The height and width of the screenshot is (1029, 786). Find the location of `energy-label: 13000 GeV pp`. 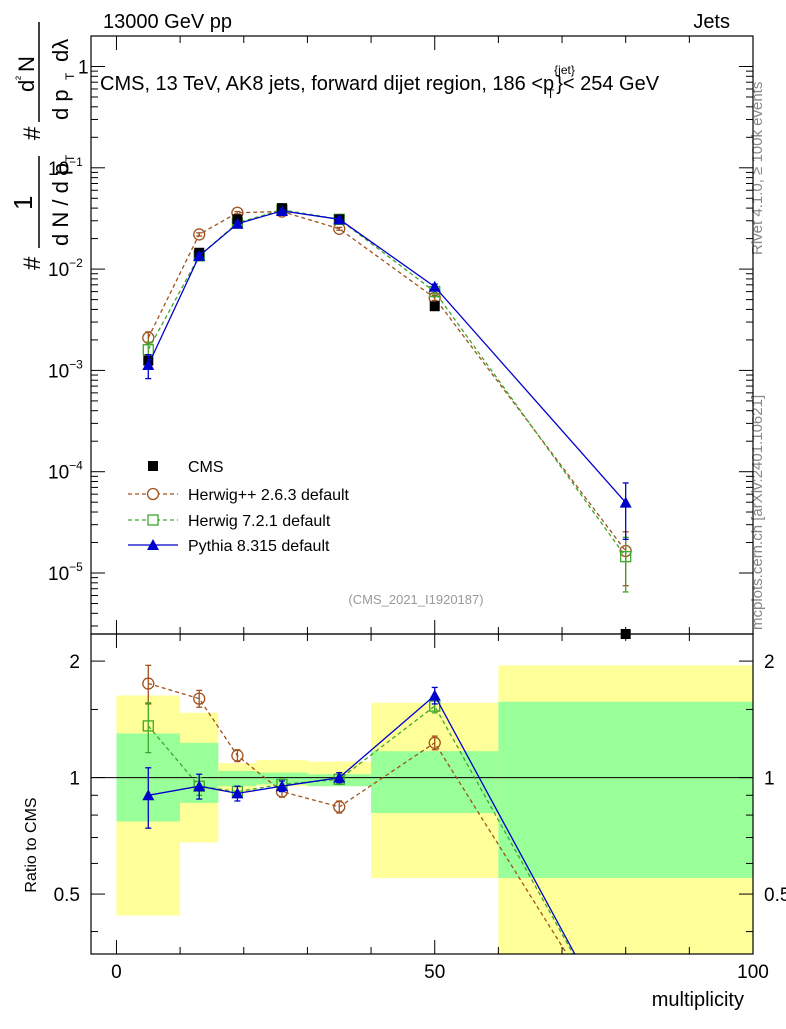

energy-label: 13000 GeV pp is located at coordinates (167, 22).